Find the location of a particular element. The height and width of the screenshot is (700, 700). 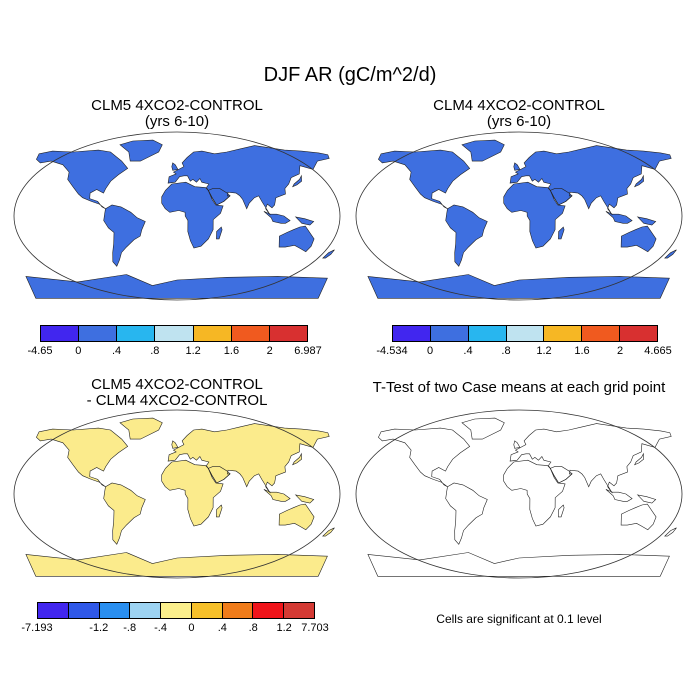

colorbar-clm4: -4.534 0 .4 .8 1.2 1.6 2 4.665 is located at coordinates (524, 343).